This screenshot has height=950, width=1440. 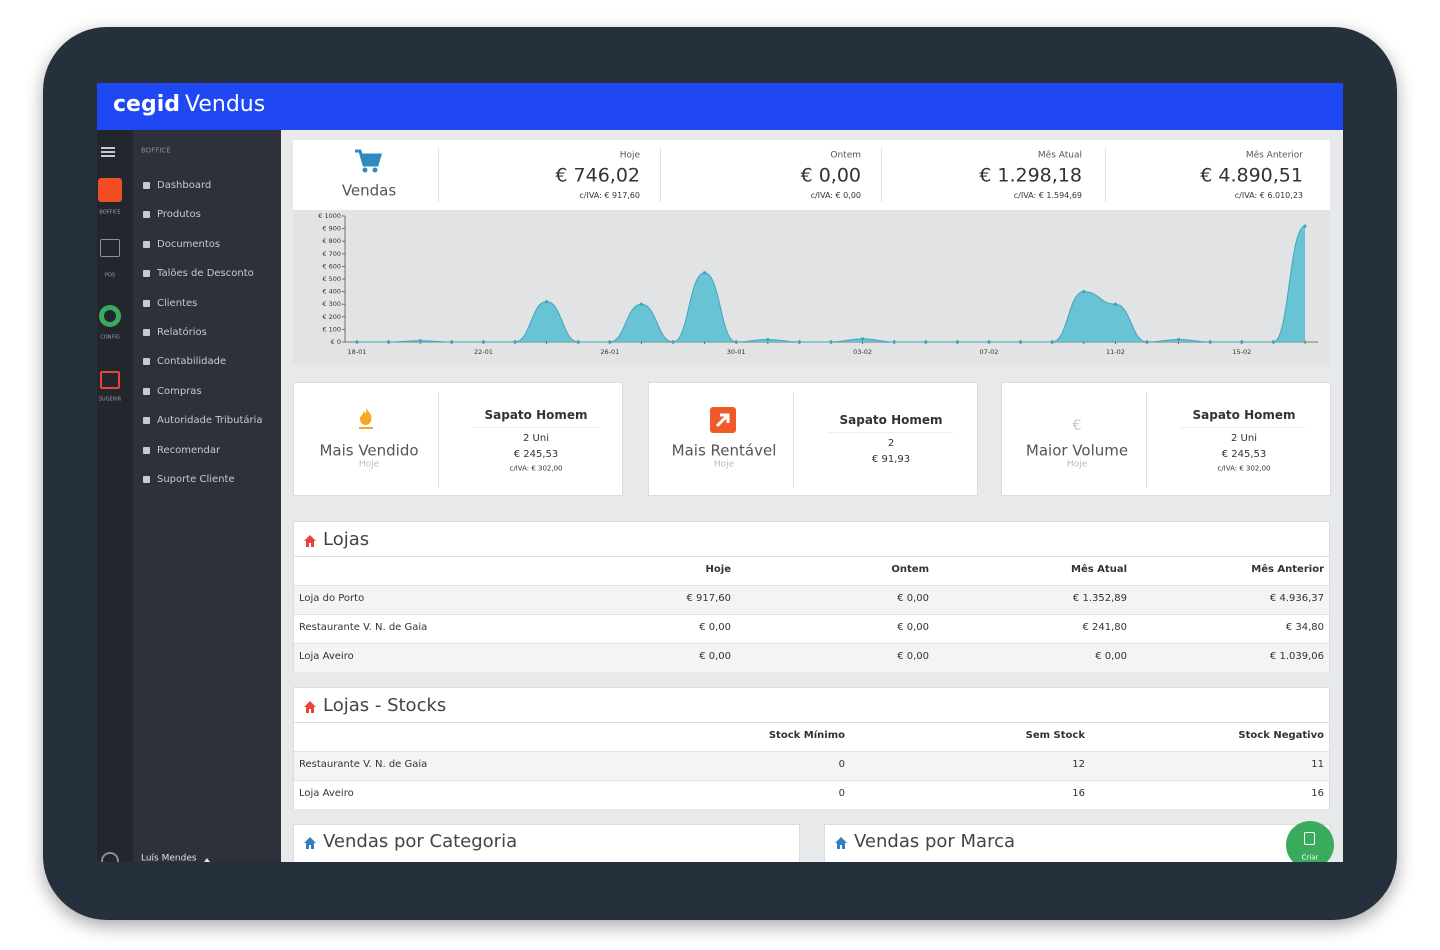 What do you see at coordinates (385, 705) in the screenshot?
I see `table-title: Lojas - Stocks` at bounding box center [385, 705].